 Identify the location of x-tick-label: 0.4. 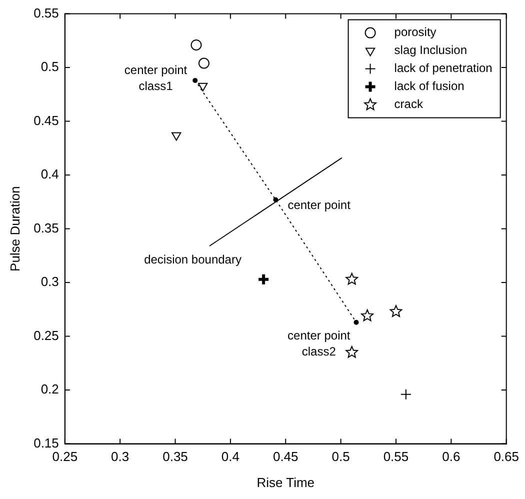
(230, 456).